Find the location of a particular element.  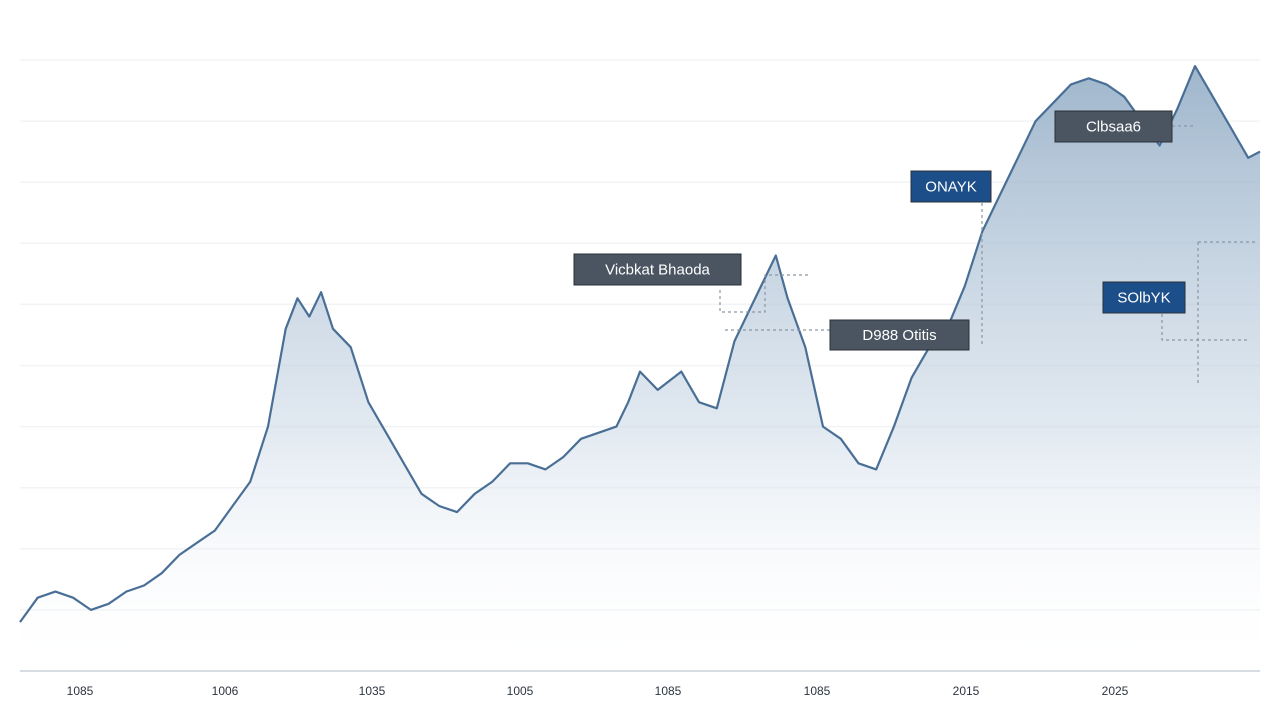

annotation-label: ONAYK is located at coordinates (951, 186).